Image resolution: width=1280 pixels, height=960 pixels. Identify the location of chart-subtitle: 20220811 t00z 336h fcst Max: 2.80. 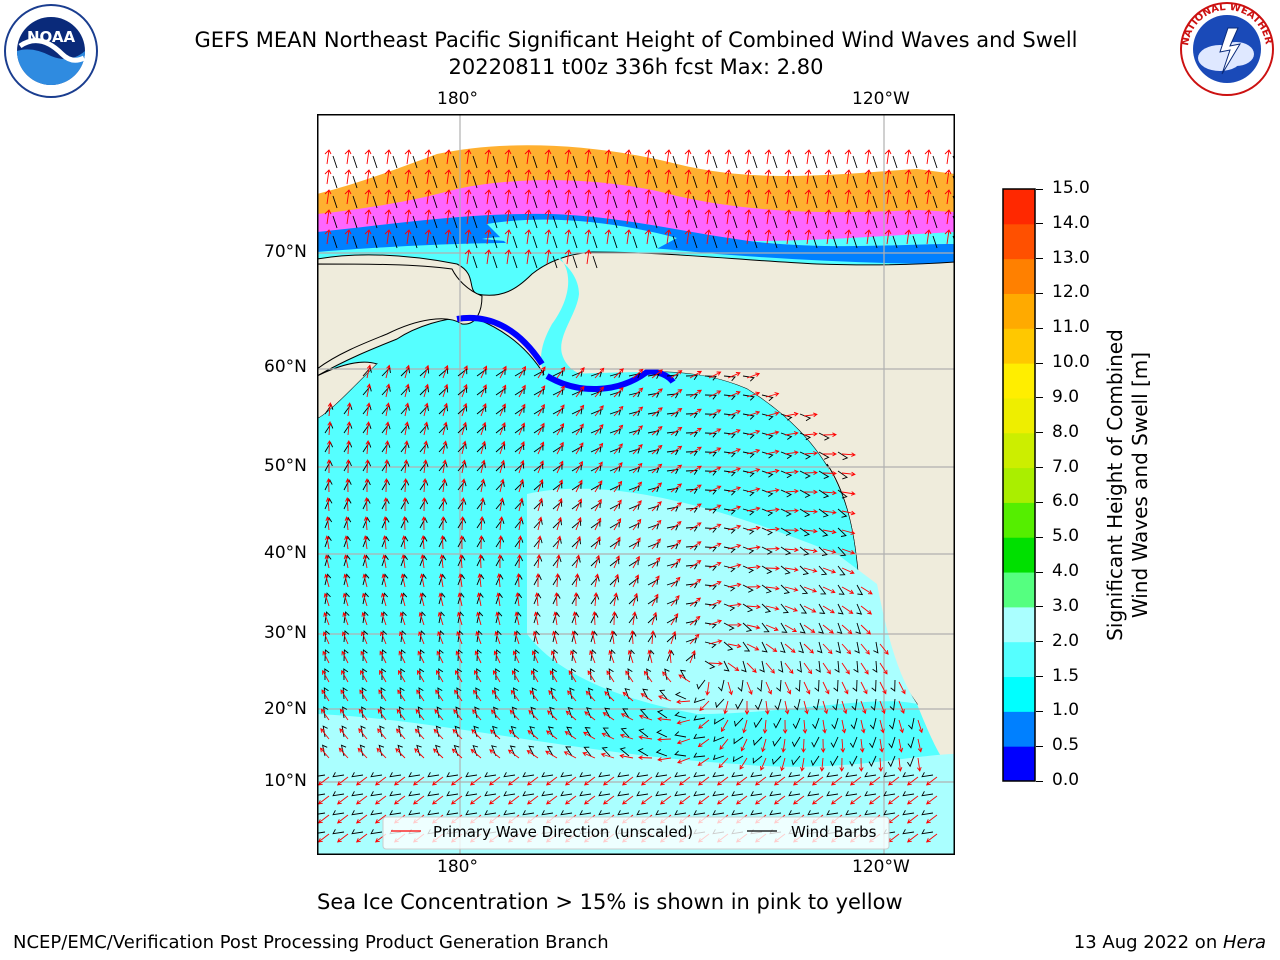
(636, 67).